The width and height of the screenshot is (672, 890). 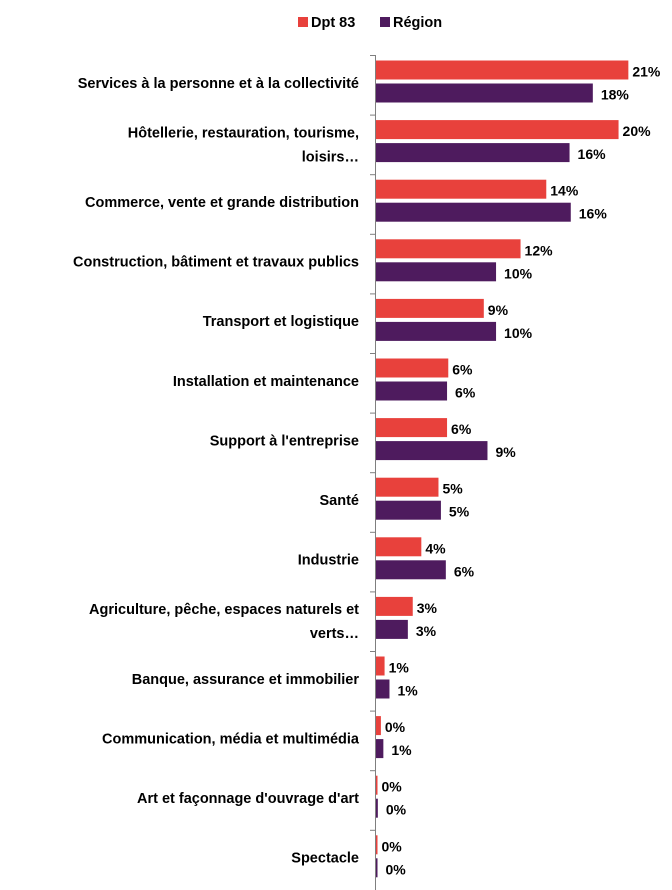 I want to click on category-label: Spectacle, so click(x=325, y=859).